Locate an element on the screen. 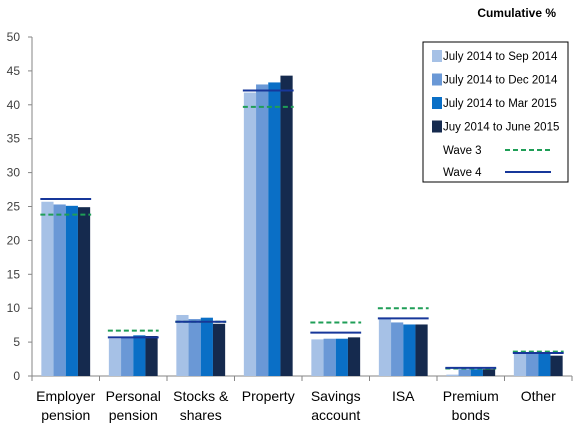 This screenshot has width=577, height=441. legend-label: July 2014 to Mar 2015 is located at coordinates (500, 104).